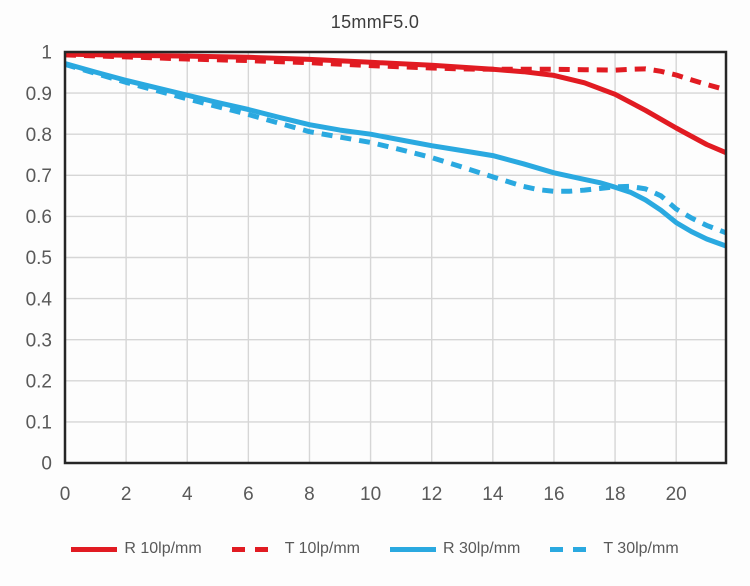  I want to click on y-tick-label: 0.4, so click(39, 299).